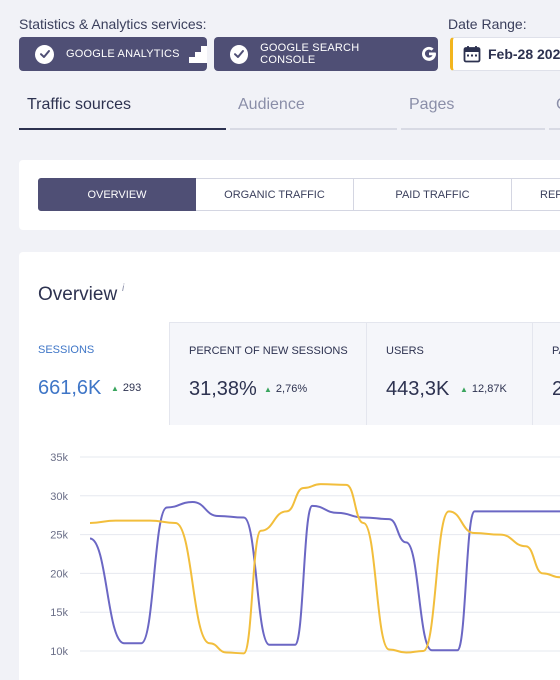 The width and height of the screenshot is (560, 680). Describe the element at coordinates (197, 54) in the screenshot. I see `google-analytics-icon` at that location.